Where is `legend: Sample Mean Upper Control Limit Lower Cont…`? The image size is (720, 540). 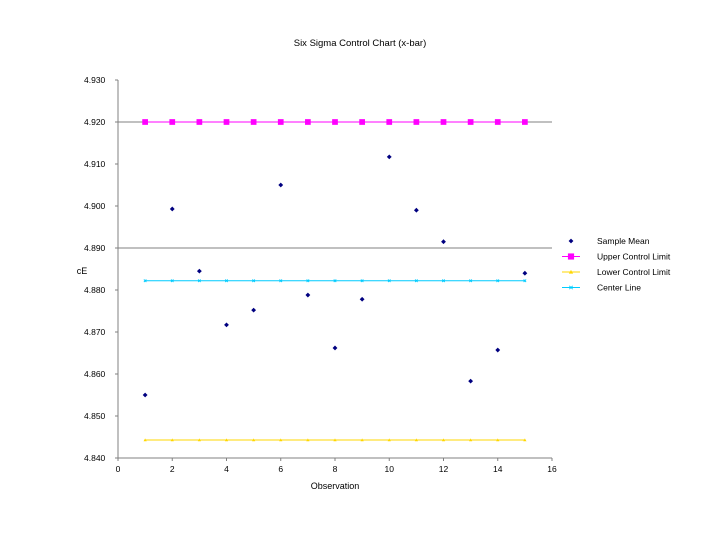 legend: Sample Mean Upper Control Limit Lower Cont… is located at coordinates (616, 264).